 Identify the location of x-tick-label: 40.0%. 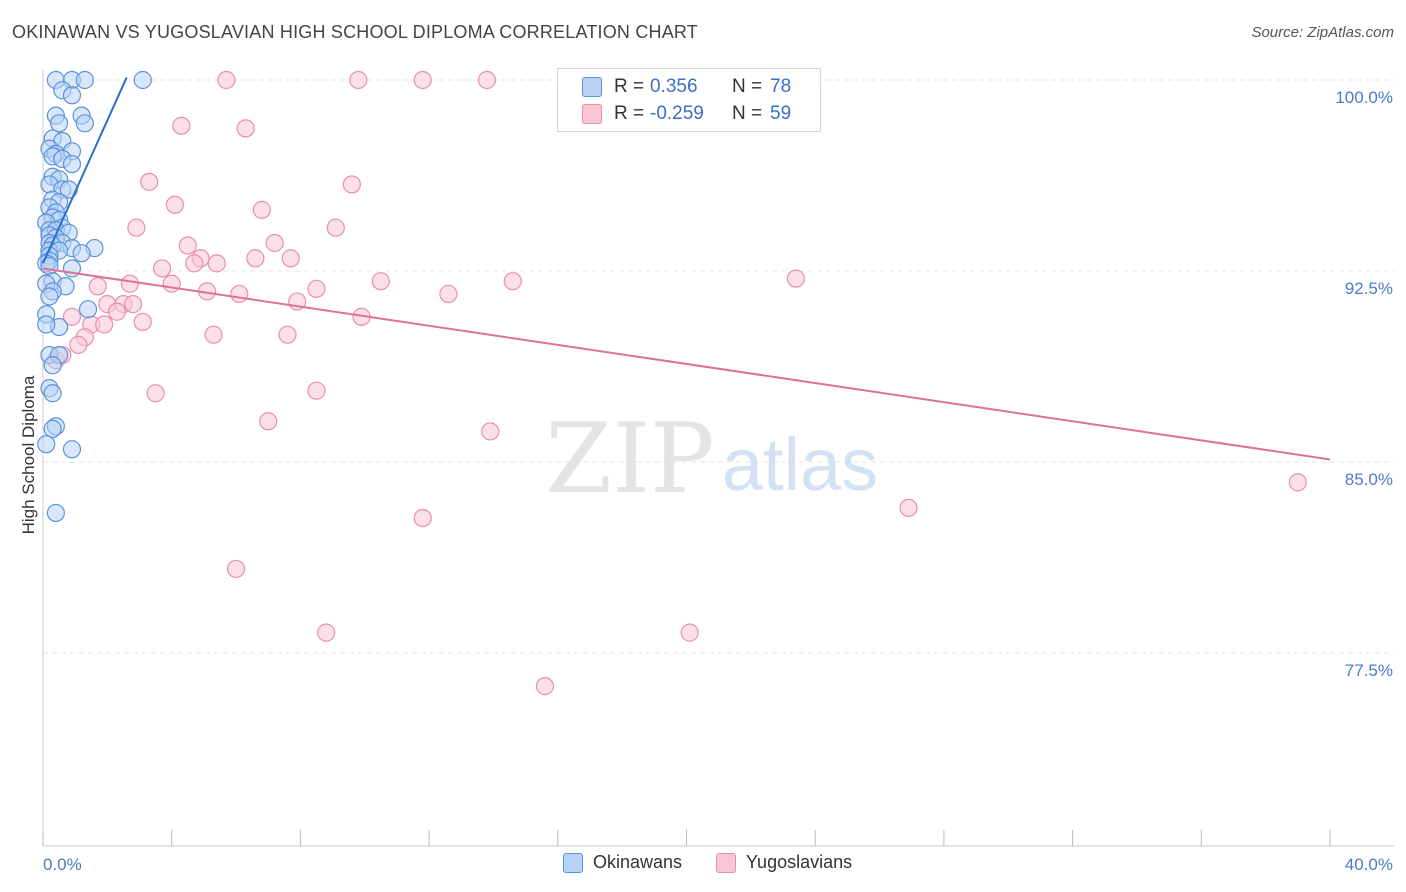
(1369, 864).